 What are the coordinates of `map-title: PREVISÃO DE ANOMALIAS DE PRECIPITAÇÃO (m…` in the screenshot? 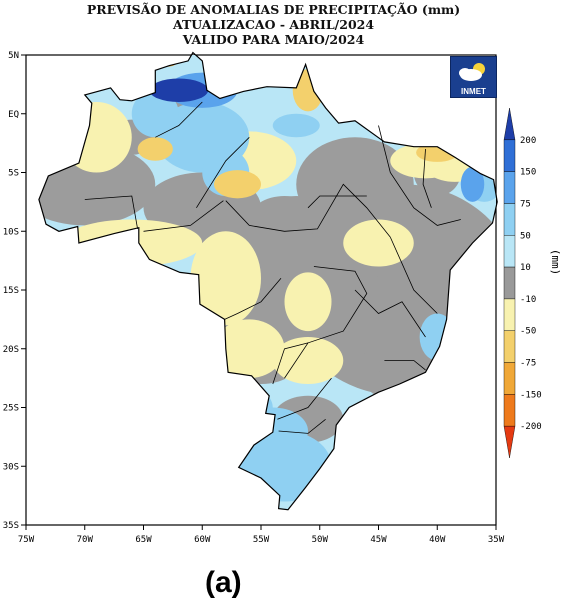 It's located at (283, 24).